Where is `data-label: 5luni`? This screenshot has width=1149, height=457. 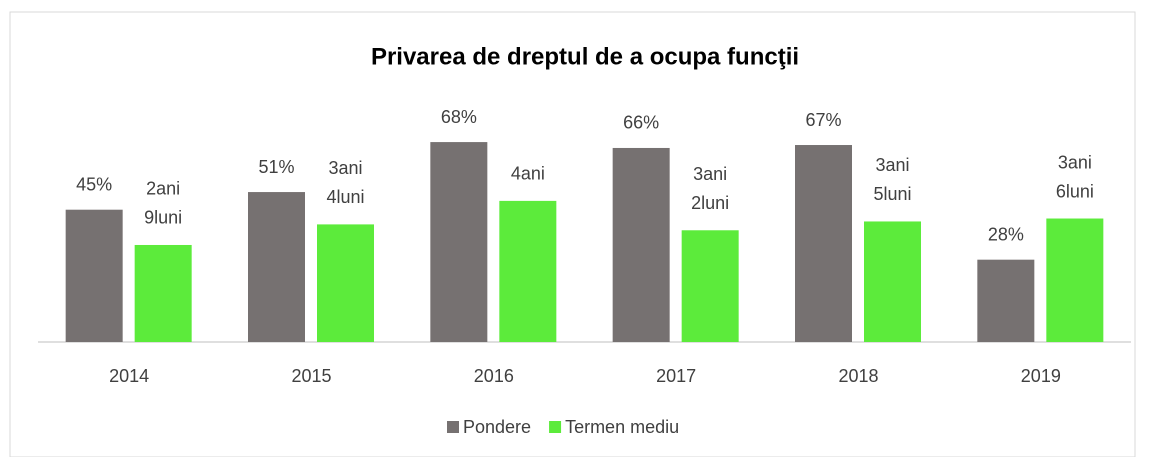
data-label: 5luni is located at coordinates (892, 194).